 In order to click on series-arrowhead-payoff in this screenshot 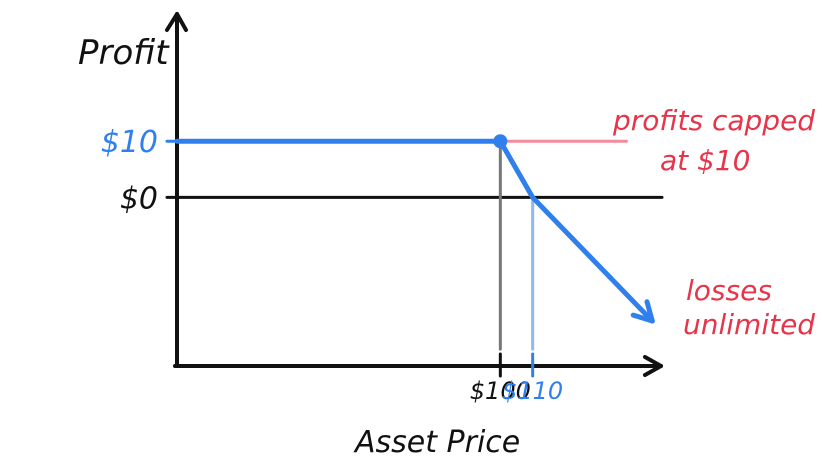, I will do `click(642, 311)`.